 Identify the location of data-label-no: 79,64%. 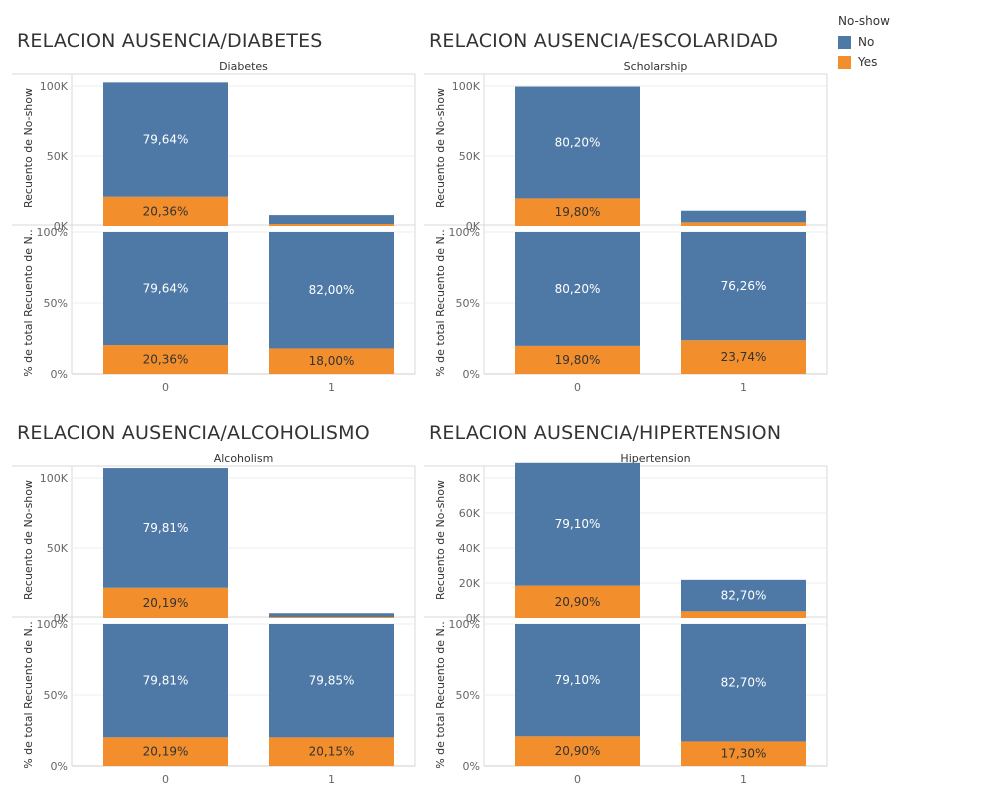
(166, 289).